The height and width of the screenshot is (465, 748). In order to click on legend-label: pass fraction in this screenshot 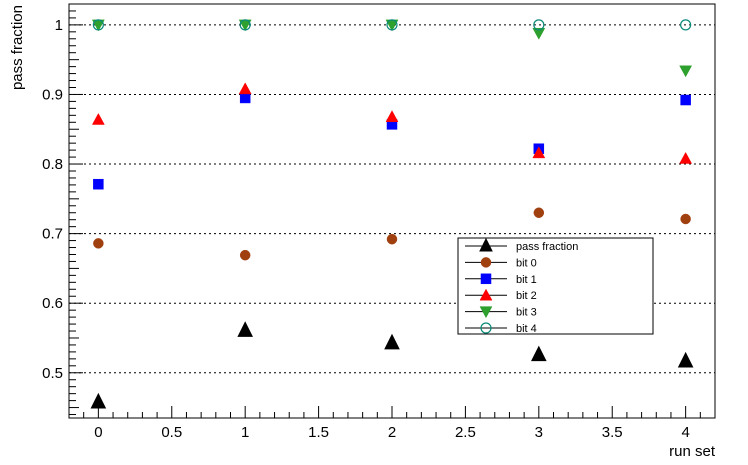, I will do `click(547, 247)`.